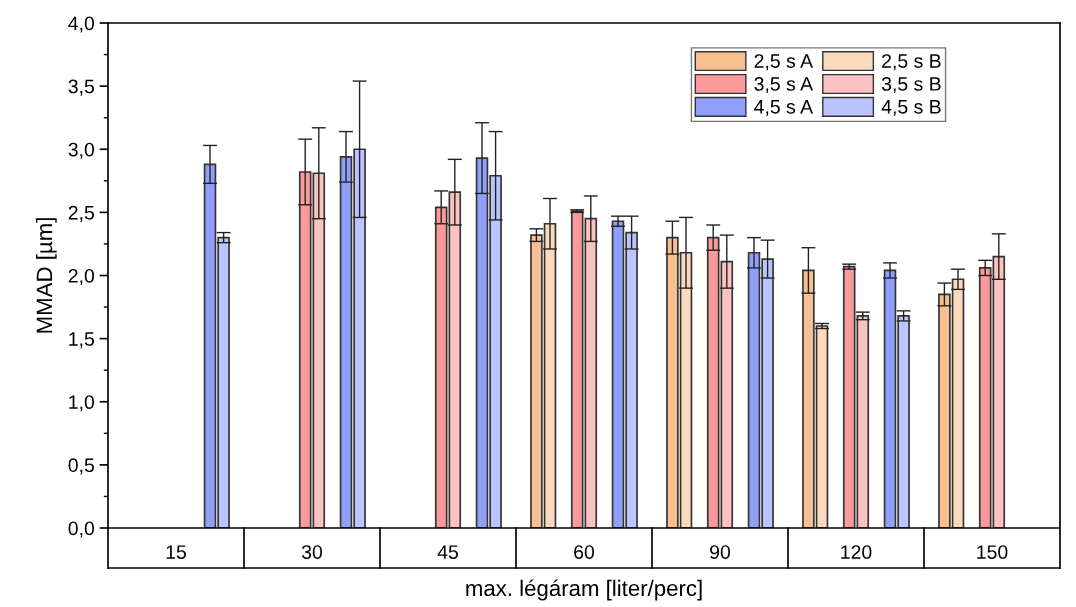 Image resolution: width=1076 pixels, height=607 pixels. Describe the element at coordinates (911, 62) in the screenshot. I see `legend-label: 2,5 s B` at that location.